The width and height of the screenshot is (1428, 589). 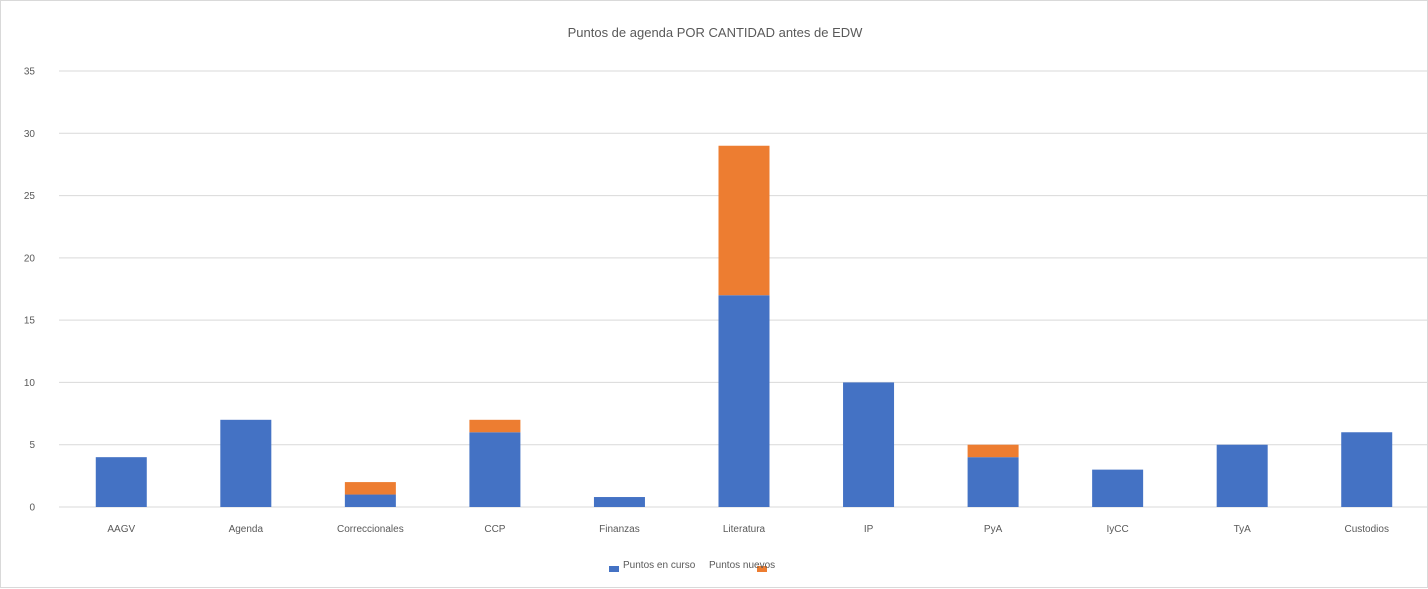 What do you see at coordinates (30, 383) in the screenshot?
I see `y-tick-label: 10` at bounding box center [30, 383].